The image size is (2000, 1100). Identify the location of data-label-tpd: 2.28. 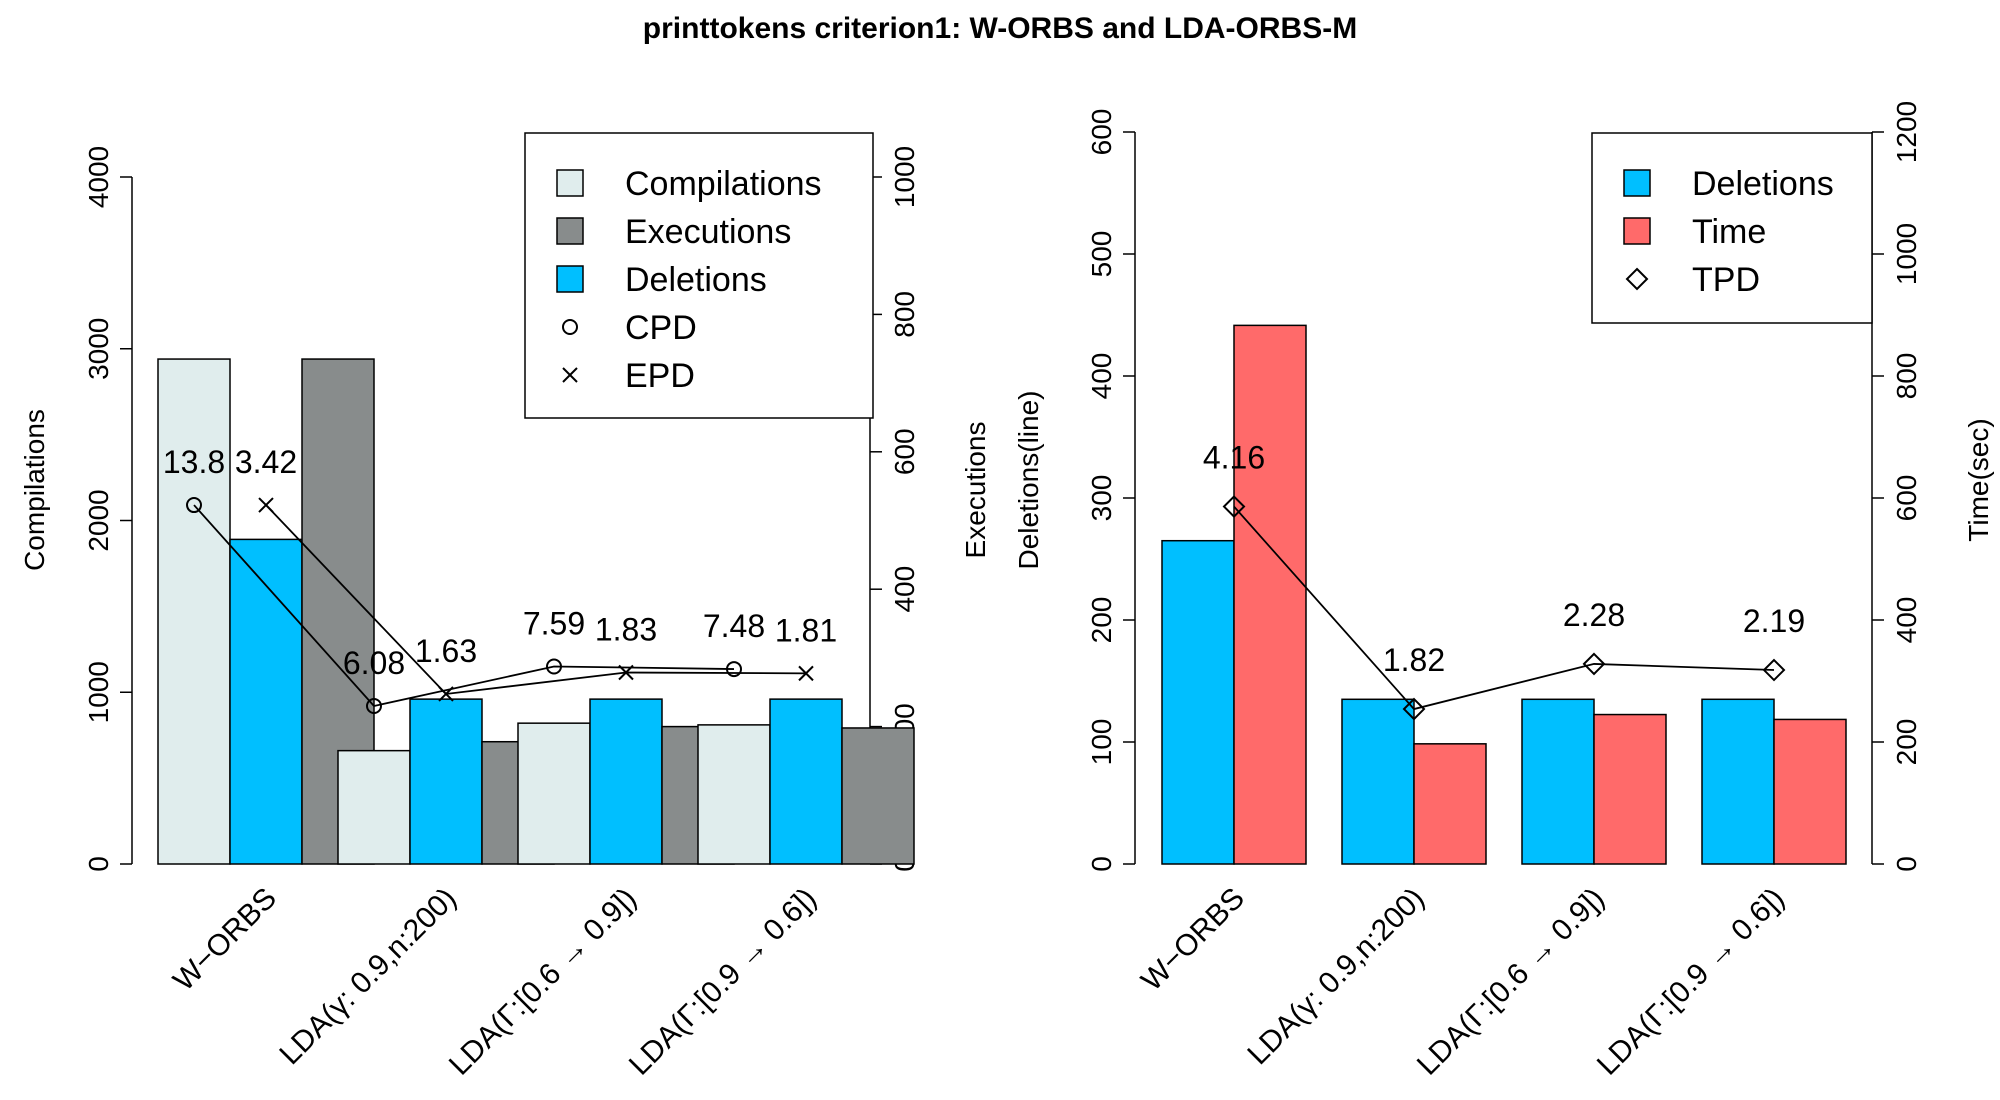
(1594, 615).